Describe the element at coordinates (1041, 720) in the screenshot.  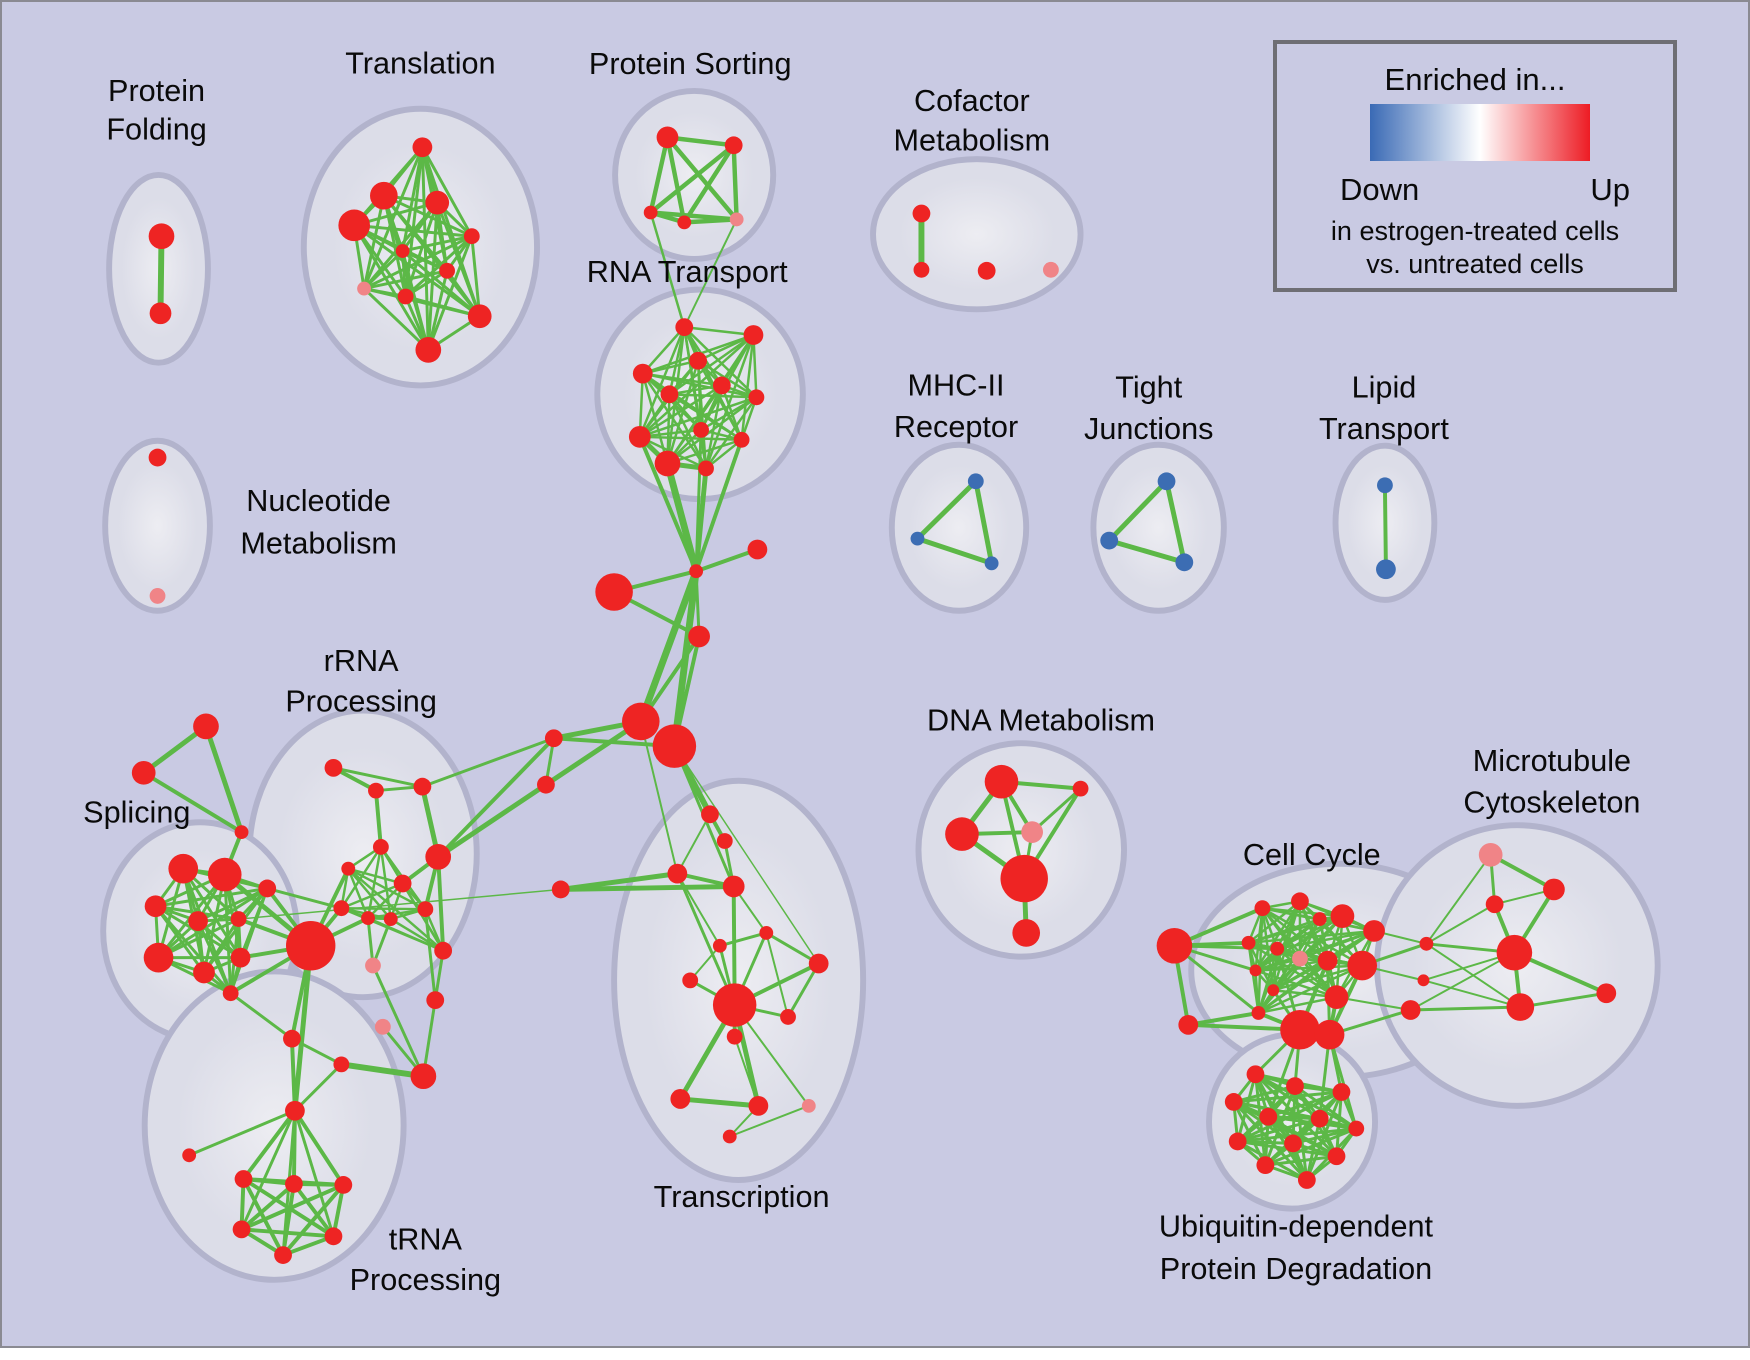
I see `cluster-label-dna-metabolism: DNA Metabolism` at that location.